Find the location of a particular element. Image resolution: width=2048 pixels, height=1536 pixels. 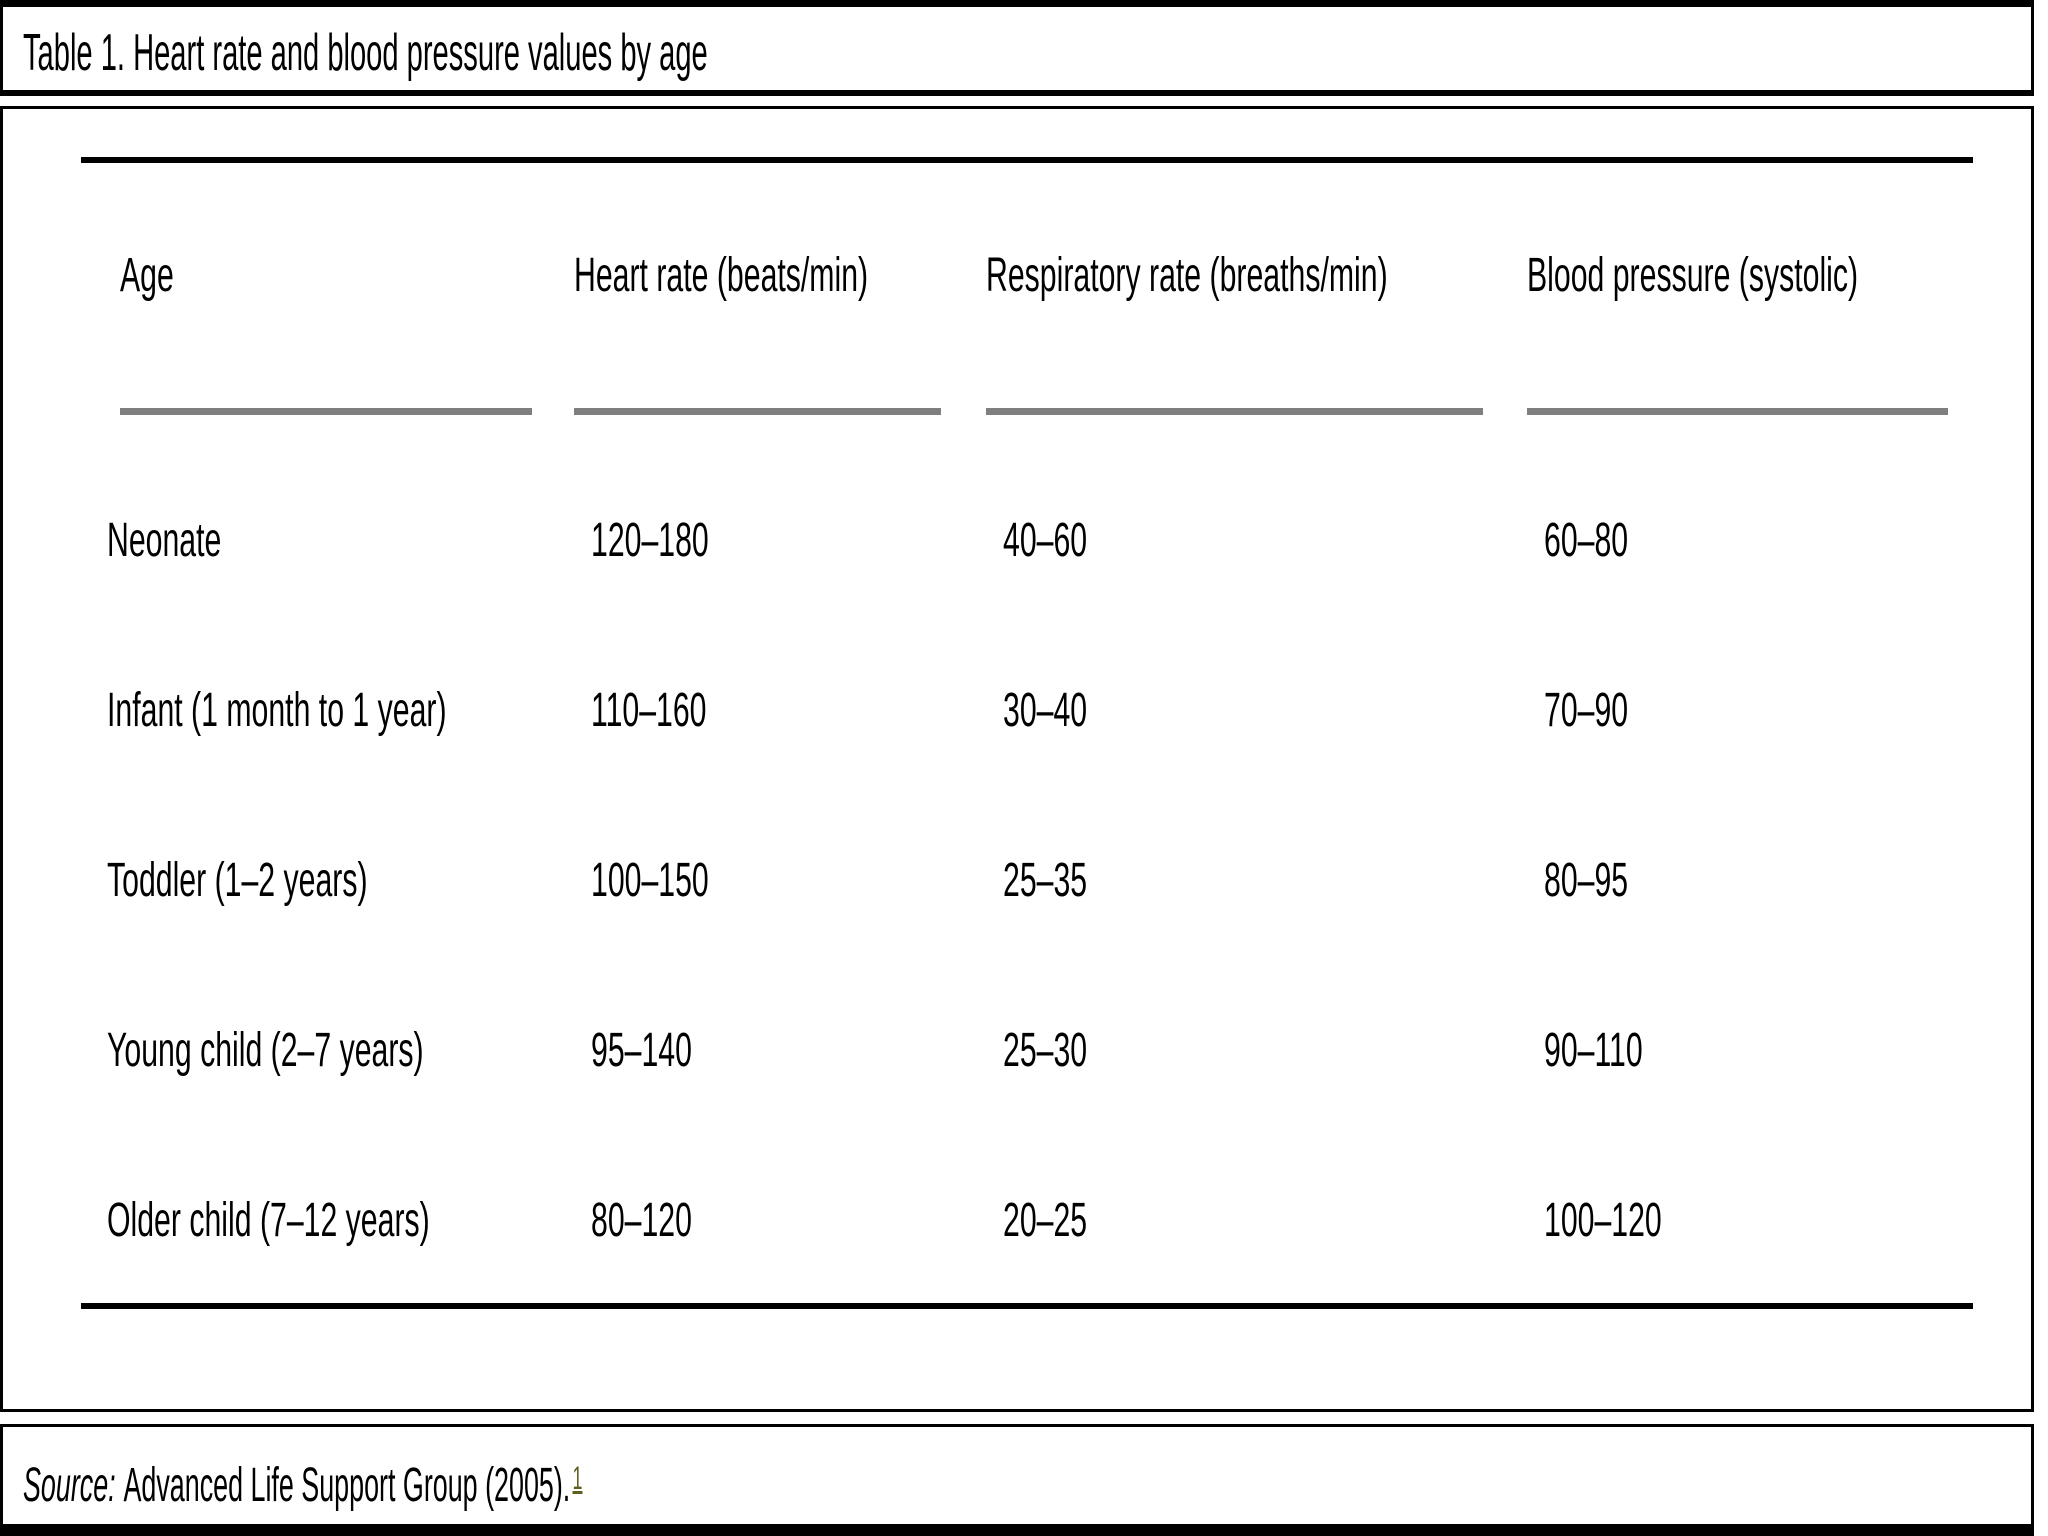

cell-respiratory-rate-value: 30–40 is located at coordinates (1045, 710).